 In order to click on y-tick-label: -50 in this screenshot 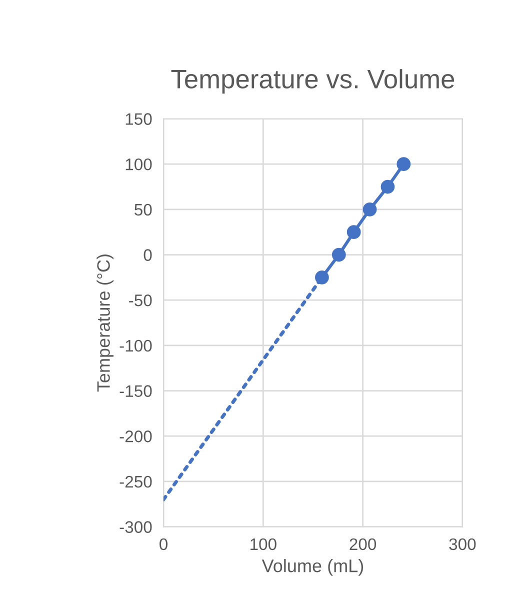, I will do `click(140, 300)`.